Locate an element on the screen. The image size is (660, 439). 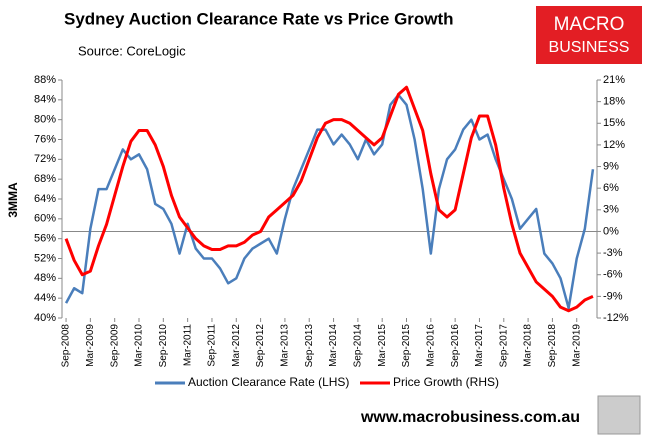
y-tick-label: 76% is located at coordinates (45, 139).